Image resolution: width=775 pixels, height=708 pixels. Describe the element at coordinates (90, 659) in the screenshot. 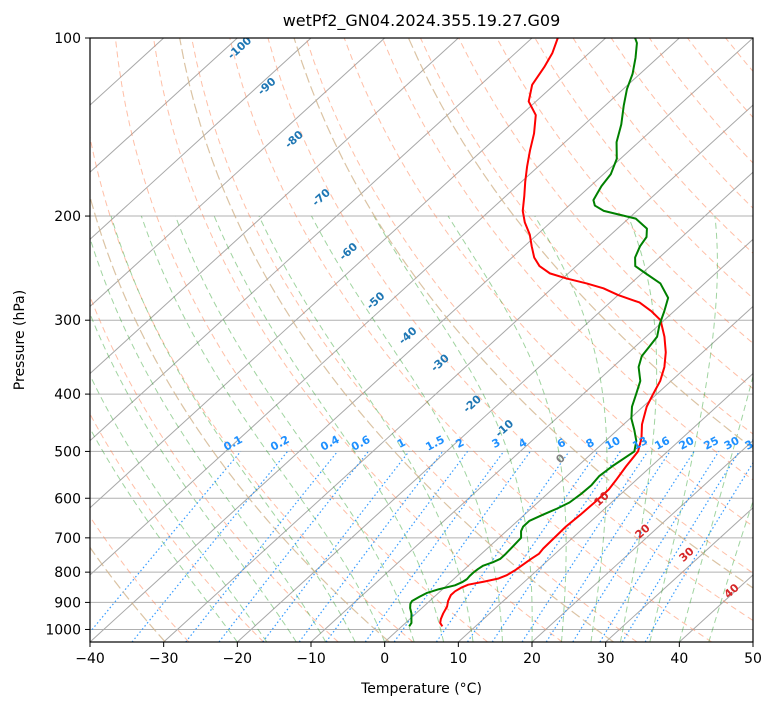

I see `x-tick-label: −40` at that location.